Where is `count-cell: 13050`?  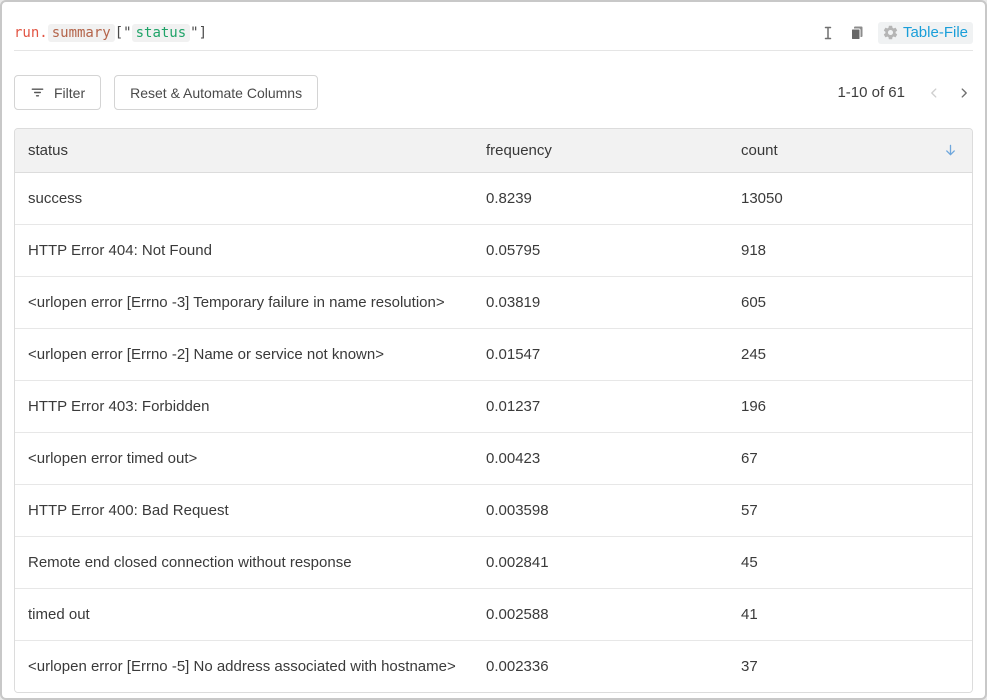
count-cell: 13050 is located at coordinates (762, 198).